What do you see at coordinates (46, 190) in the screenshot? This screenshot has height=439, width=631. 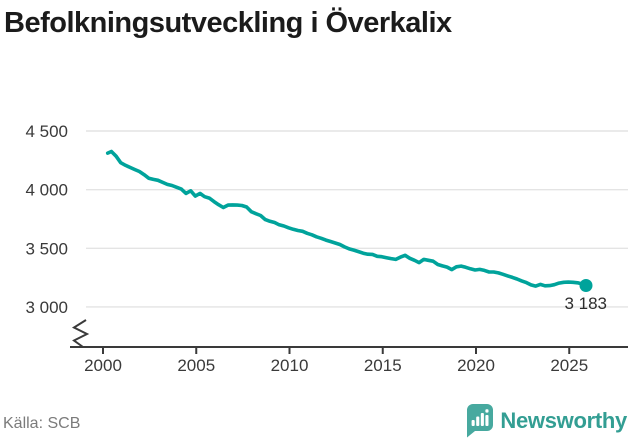 I see `y-axis-tick-label: 4 000` at bounding box center [46, 190].